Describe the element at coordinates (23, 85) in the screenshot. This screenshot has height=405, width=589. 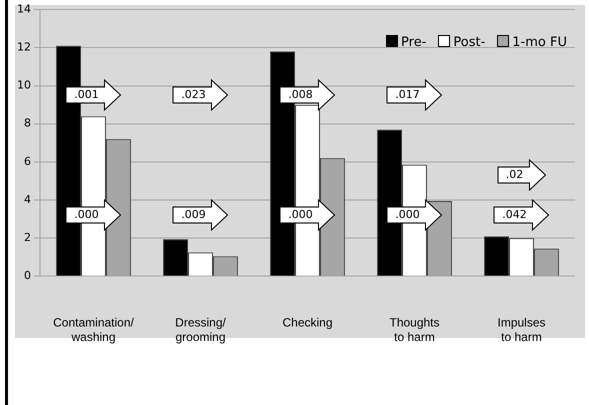
I see `y-tick-label: 10` at that location.